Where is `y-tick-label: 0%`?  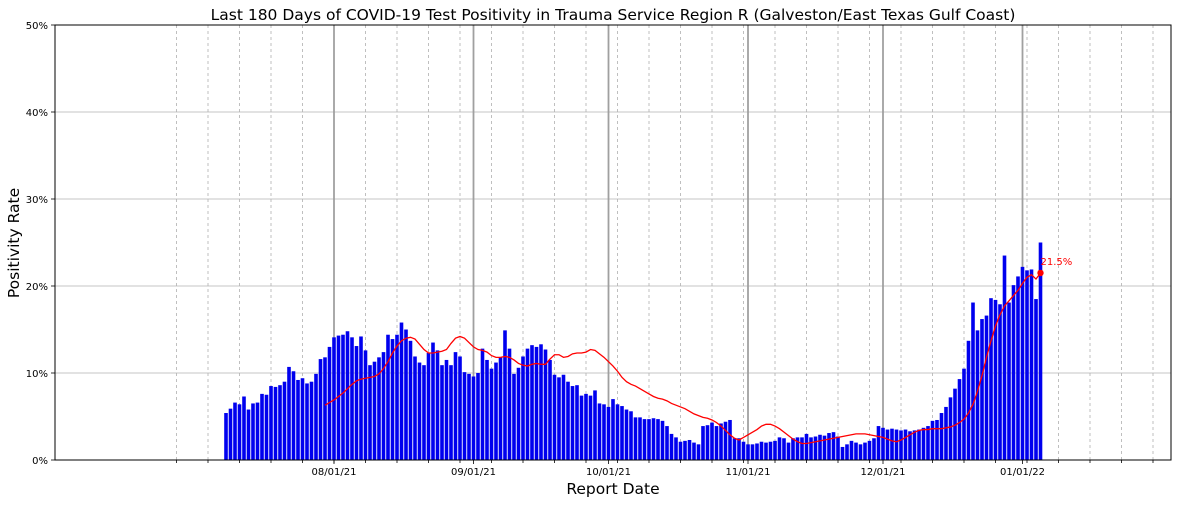
y-tick-label: 0% is located at coordinates (40, 461).